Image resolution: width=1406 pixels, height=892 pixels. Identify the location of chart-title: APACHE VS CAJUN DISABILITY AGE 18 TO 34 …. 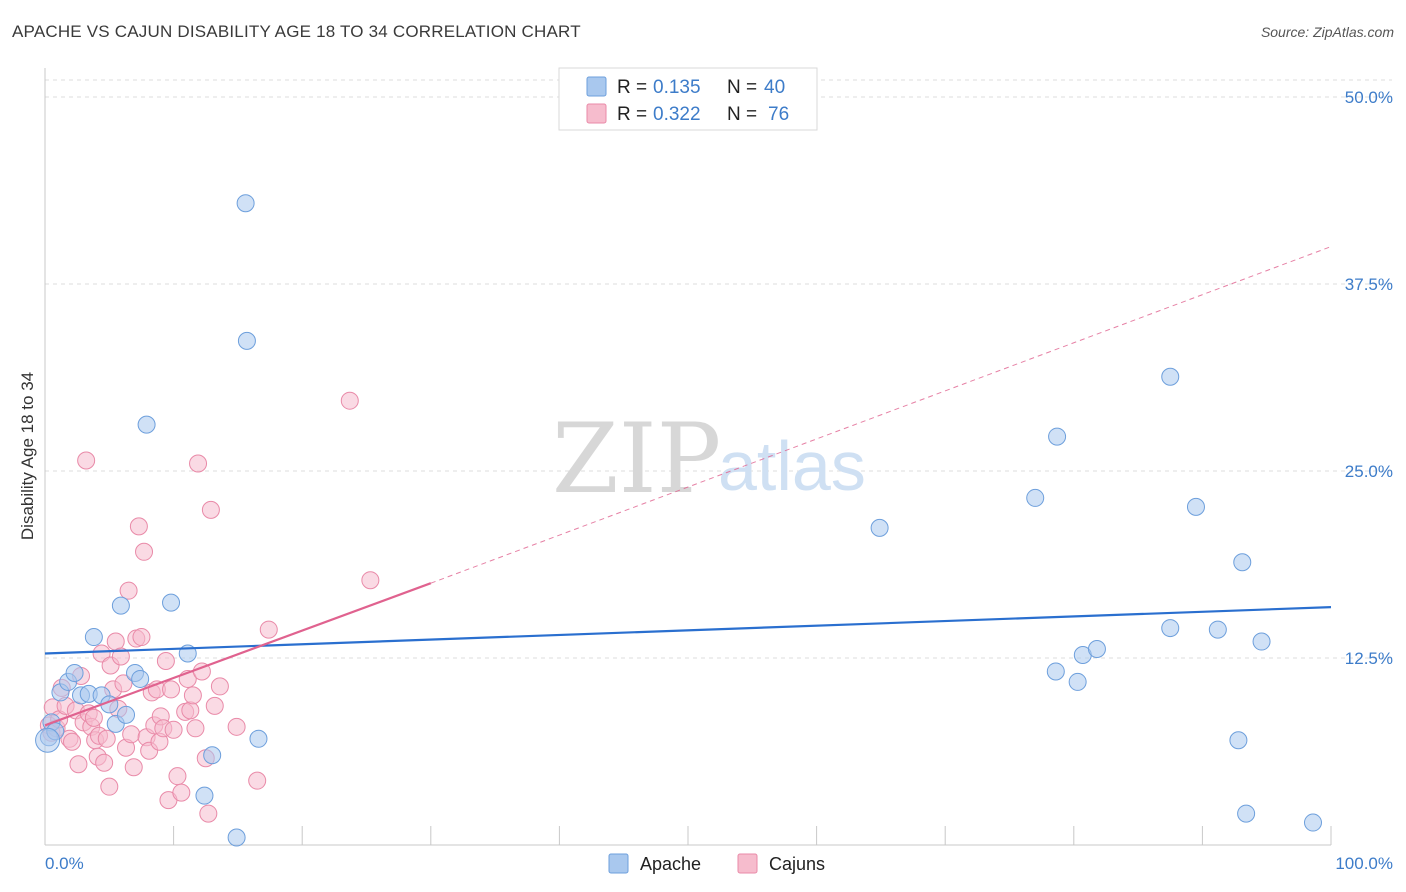
(296, 31).